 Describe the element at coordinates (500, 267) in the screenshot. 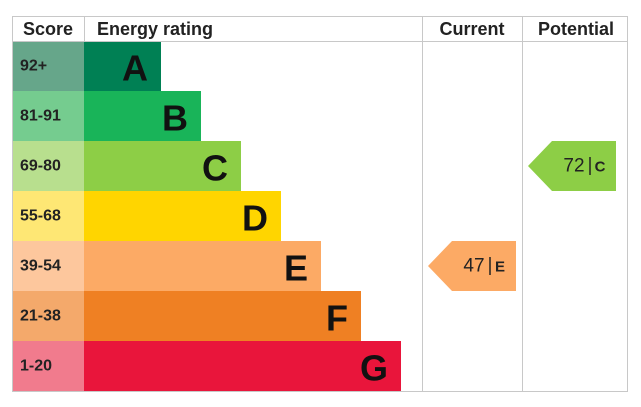

I see `current-letter: E` at that location.